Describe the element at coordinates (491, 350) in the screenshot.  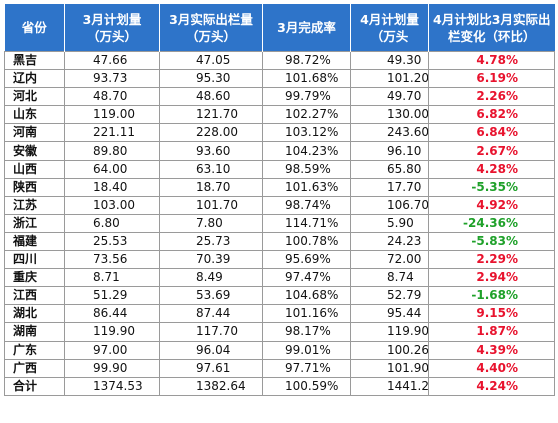
I see `change-cell: 4.39%` at that location.